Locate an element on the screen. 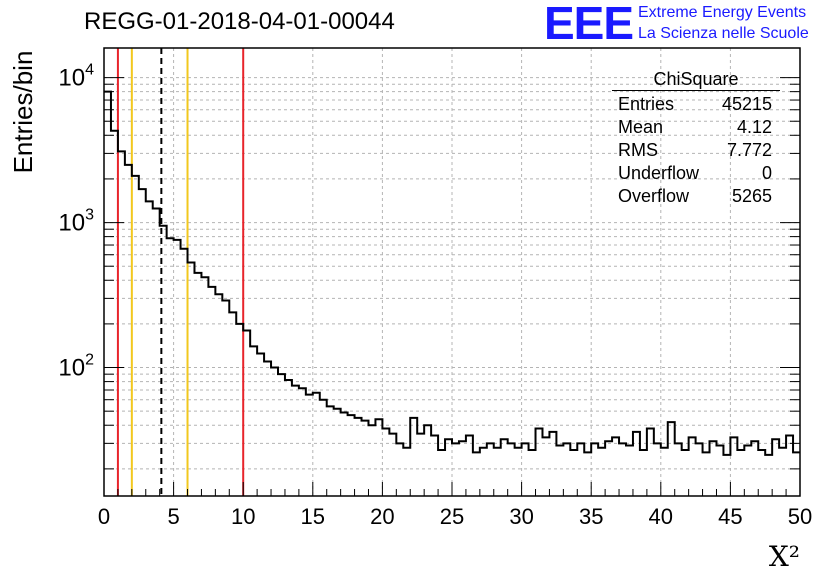 The height and width of the screenshot is (572, 836). x-tick-label: 10 is located at coordinates (243, 516).